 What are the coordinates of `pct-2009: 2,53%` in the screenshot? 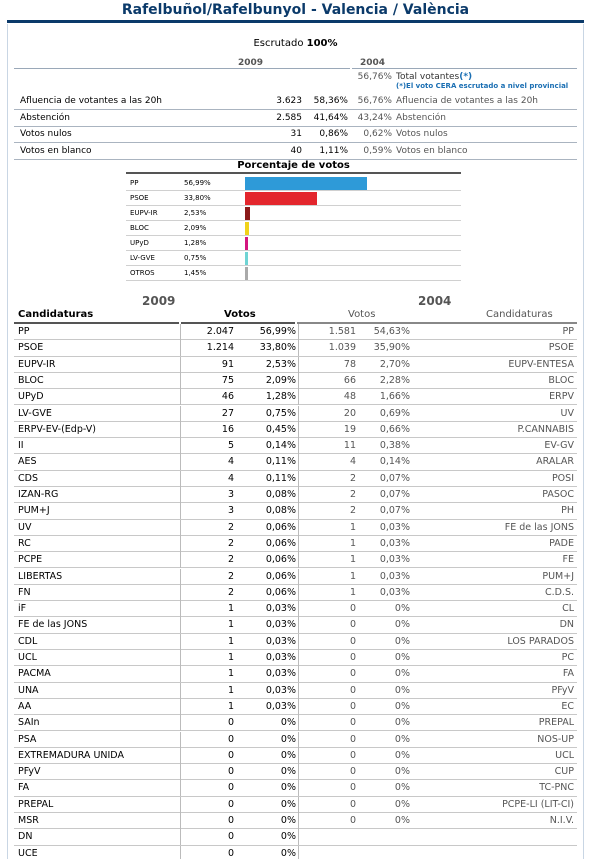 It's located at (280, 364).